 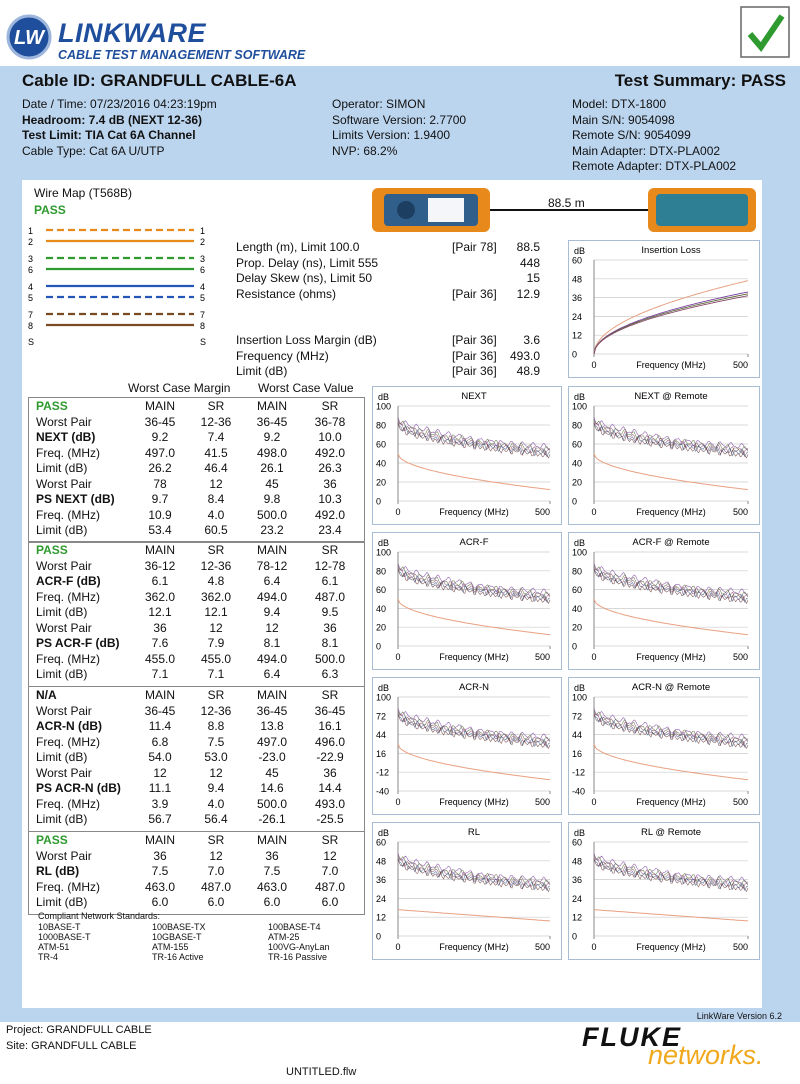 What do you see at coordinates (52, 840) in the screenshot?
I see `cell: PASS` at bounding box center [52, 840].